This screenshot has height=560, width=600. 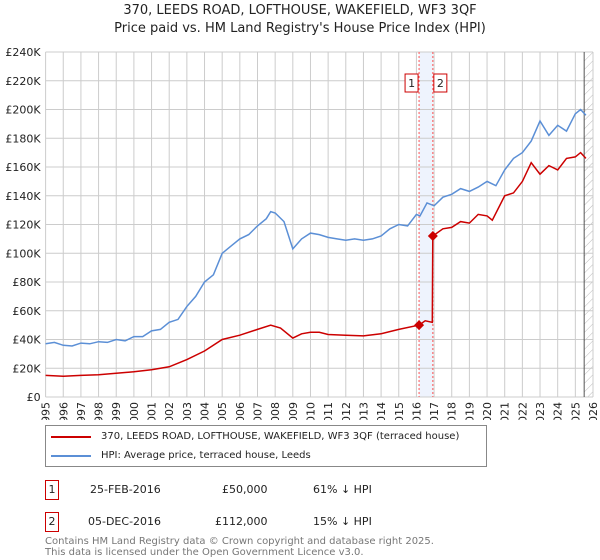 What do you see at coordinates (342, 489) in the screenshot?
I see `sale-hpi-diff: 61% ↓ HPI` at bounding box center [342, 489].